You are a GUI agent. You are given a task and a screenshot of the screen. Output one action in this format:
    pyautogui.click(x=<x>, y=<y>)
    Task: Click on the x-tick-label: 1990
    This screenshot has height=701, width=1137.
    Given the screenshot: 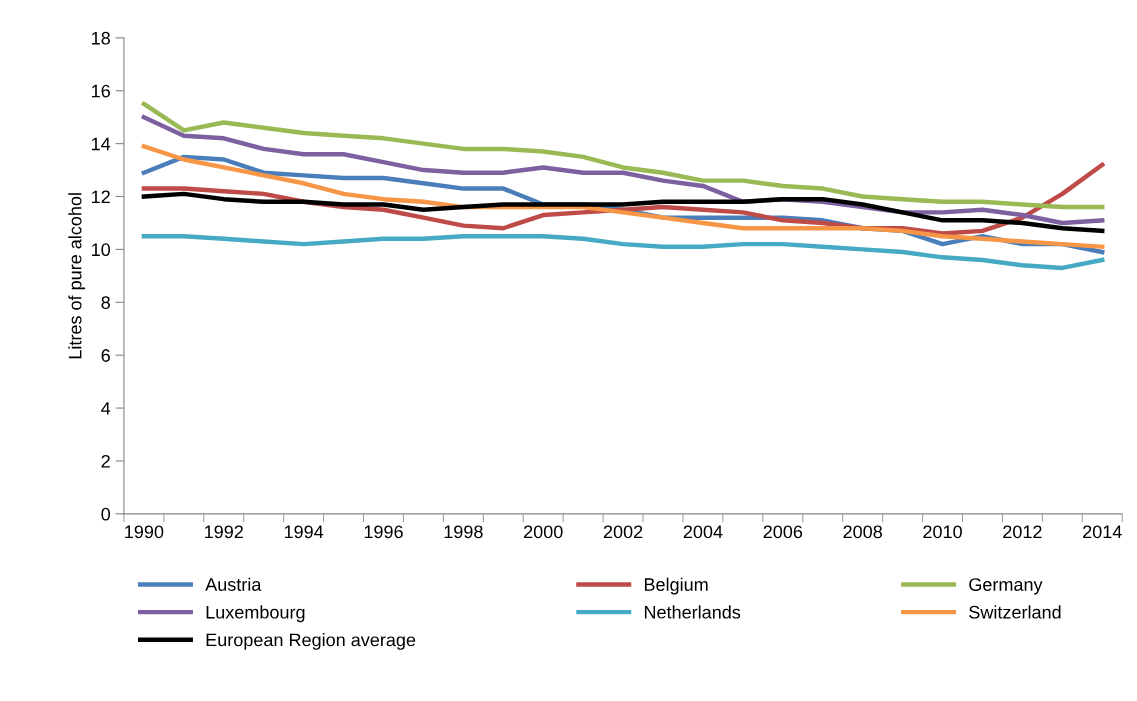 What is the action you would take?
    pyautogui.click(x=144, y=532)
    